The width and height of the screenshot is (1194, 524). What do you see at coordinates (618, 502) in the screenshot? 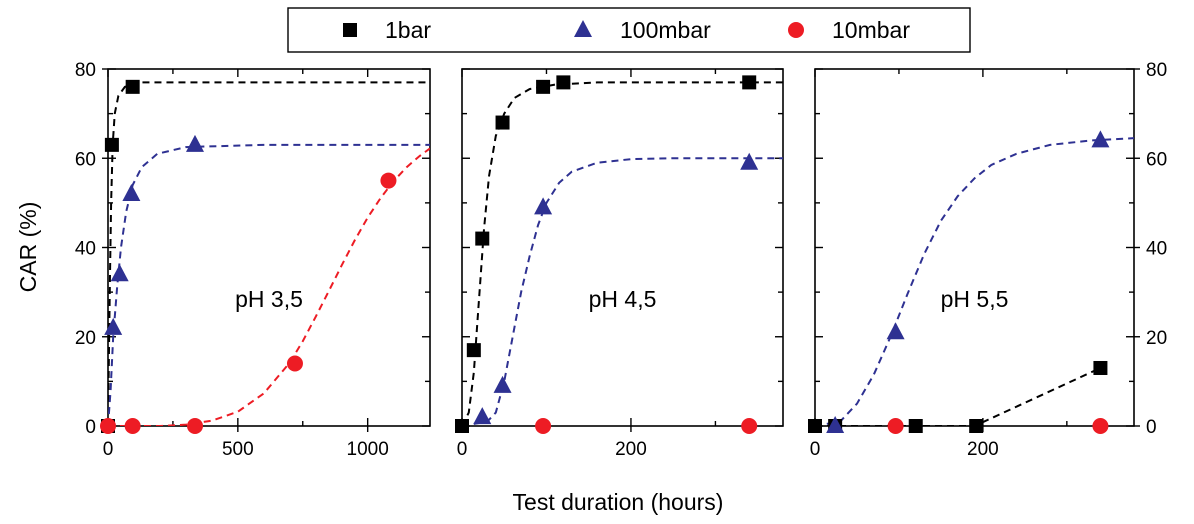
I see `x-axis-title: Test duration (hours)` at bounding box center [618, 502].